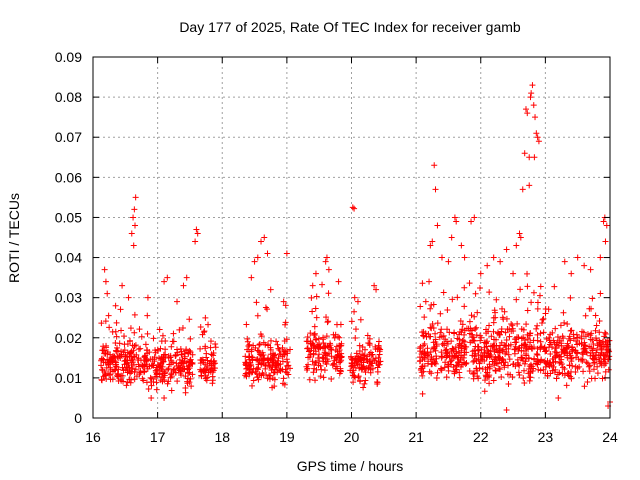 The height and width of the screenshot is (480, 640). Describe the element at coordinates (351, 437) in the screenshot. I see `x-tick-labels: 16 17 18 19 20 21 22 23 24` at that location.